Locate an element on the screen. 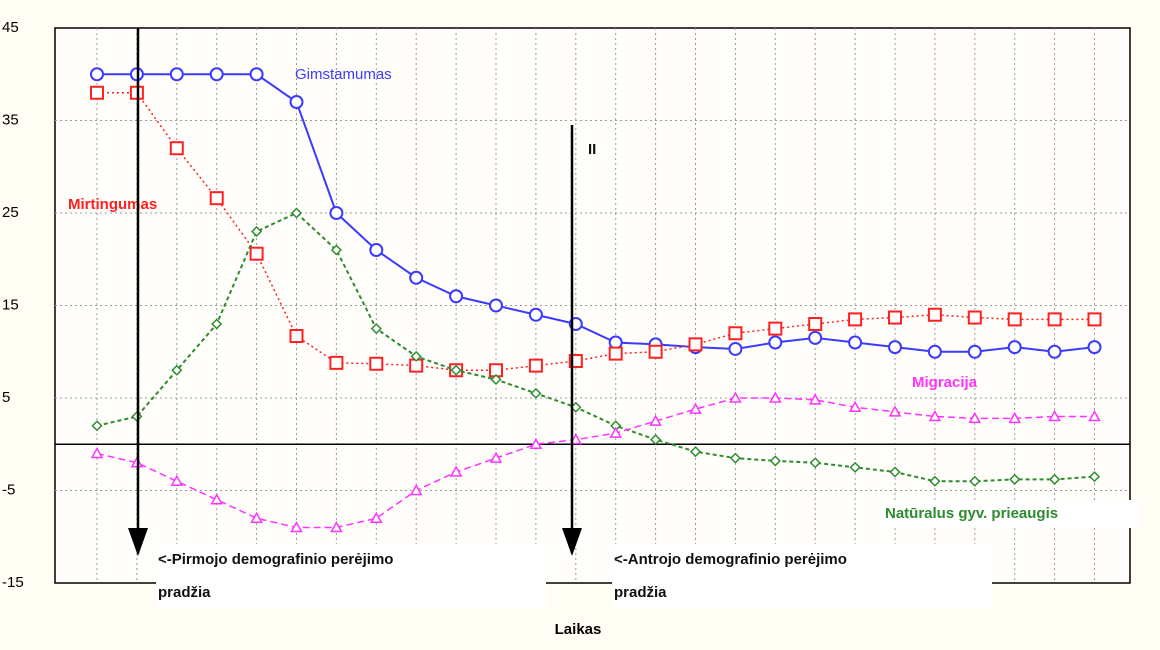 This screenshot has height=650, width=1160. annotation: II is located at coordinates (592, 149).